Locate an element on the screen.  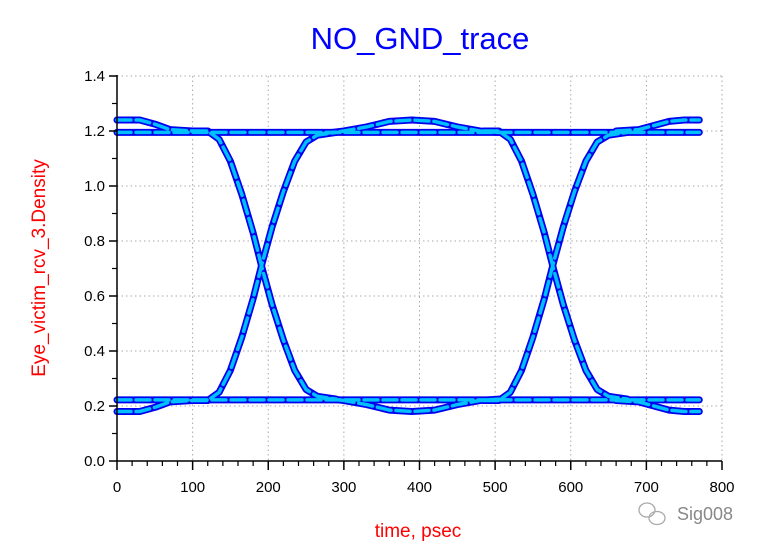
trace-overshoot-left-light is located at coordinates (155, 125).